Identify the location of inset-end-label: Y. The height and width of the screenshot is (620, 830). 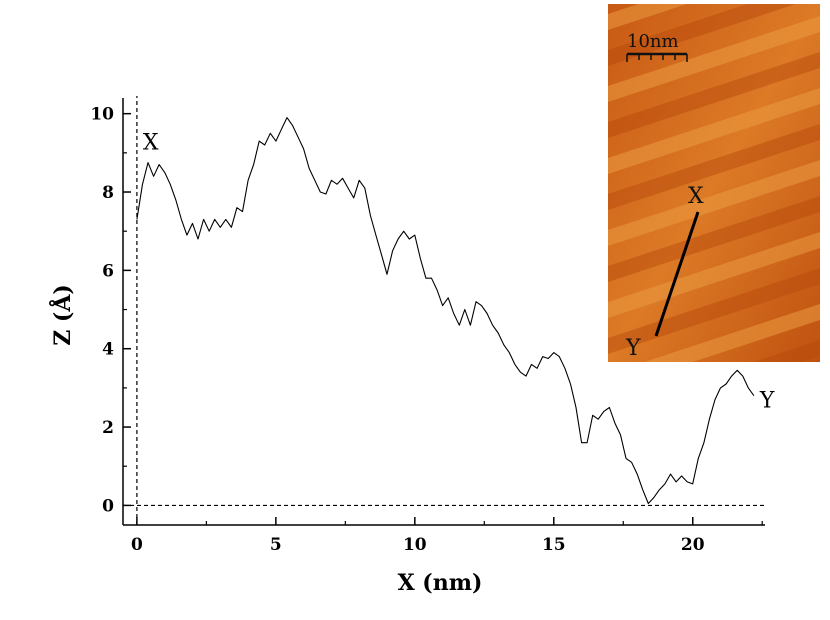
(633, 348).